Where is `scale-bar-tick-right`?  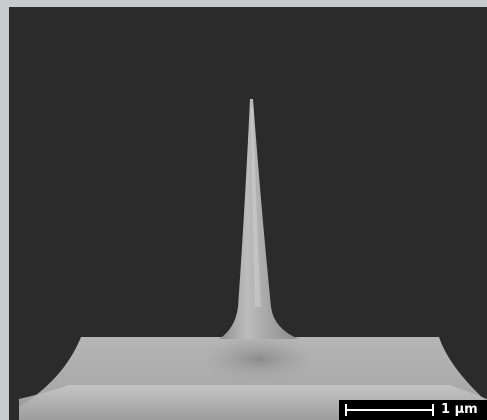 scale-bar-tick-right is located at coordinates (433, 410).